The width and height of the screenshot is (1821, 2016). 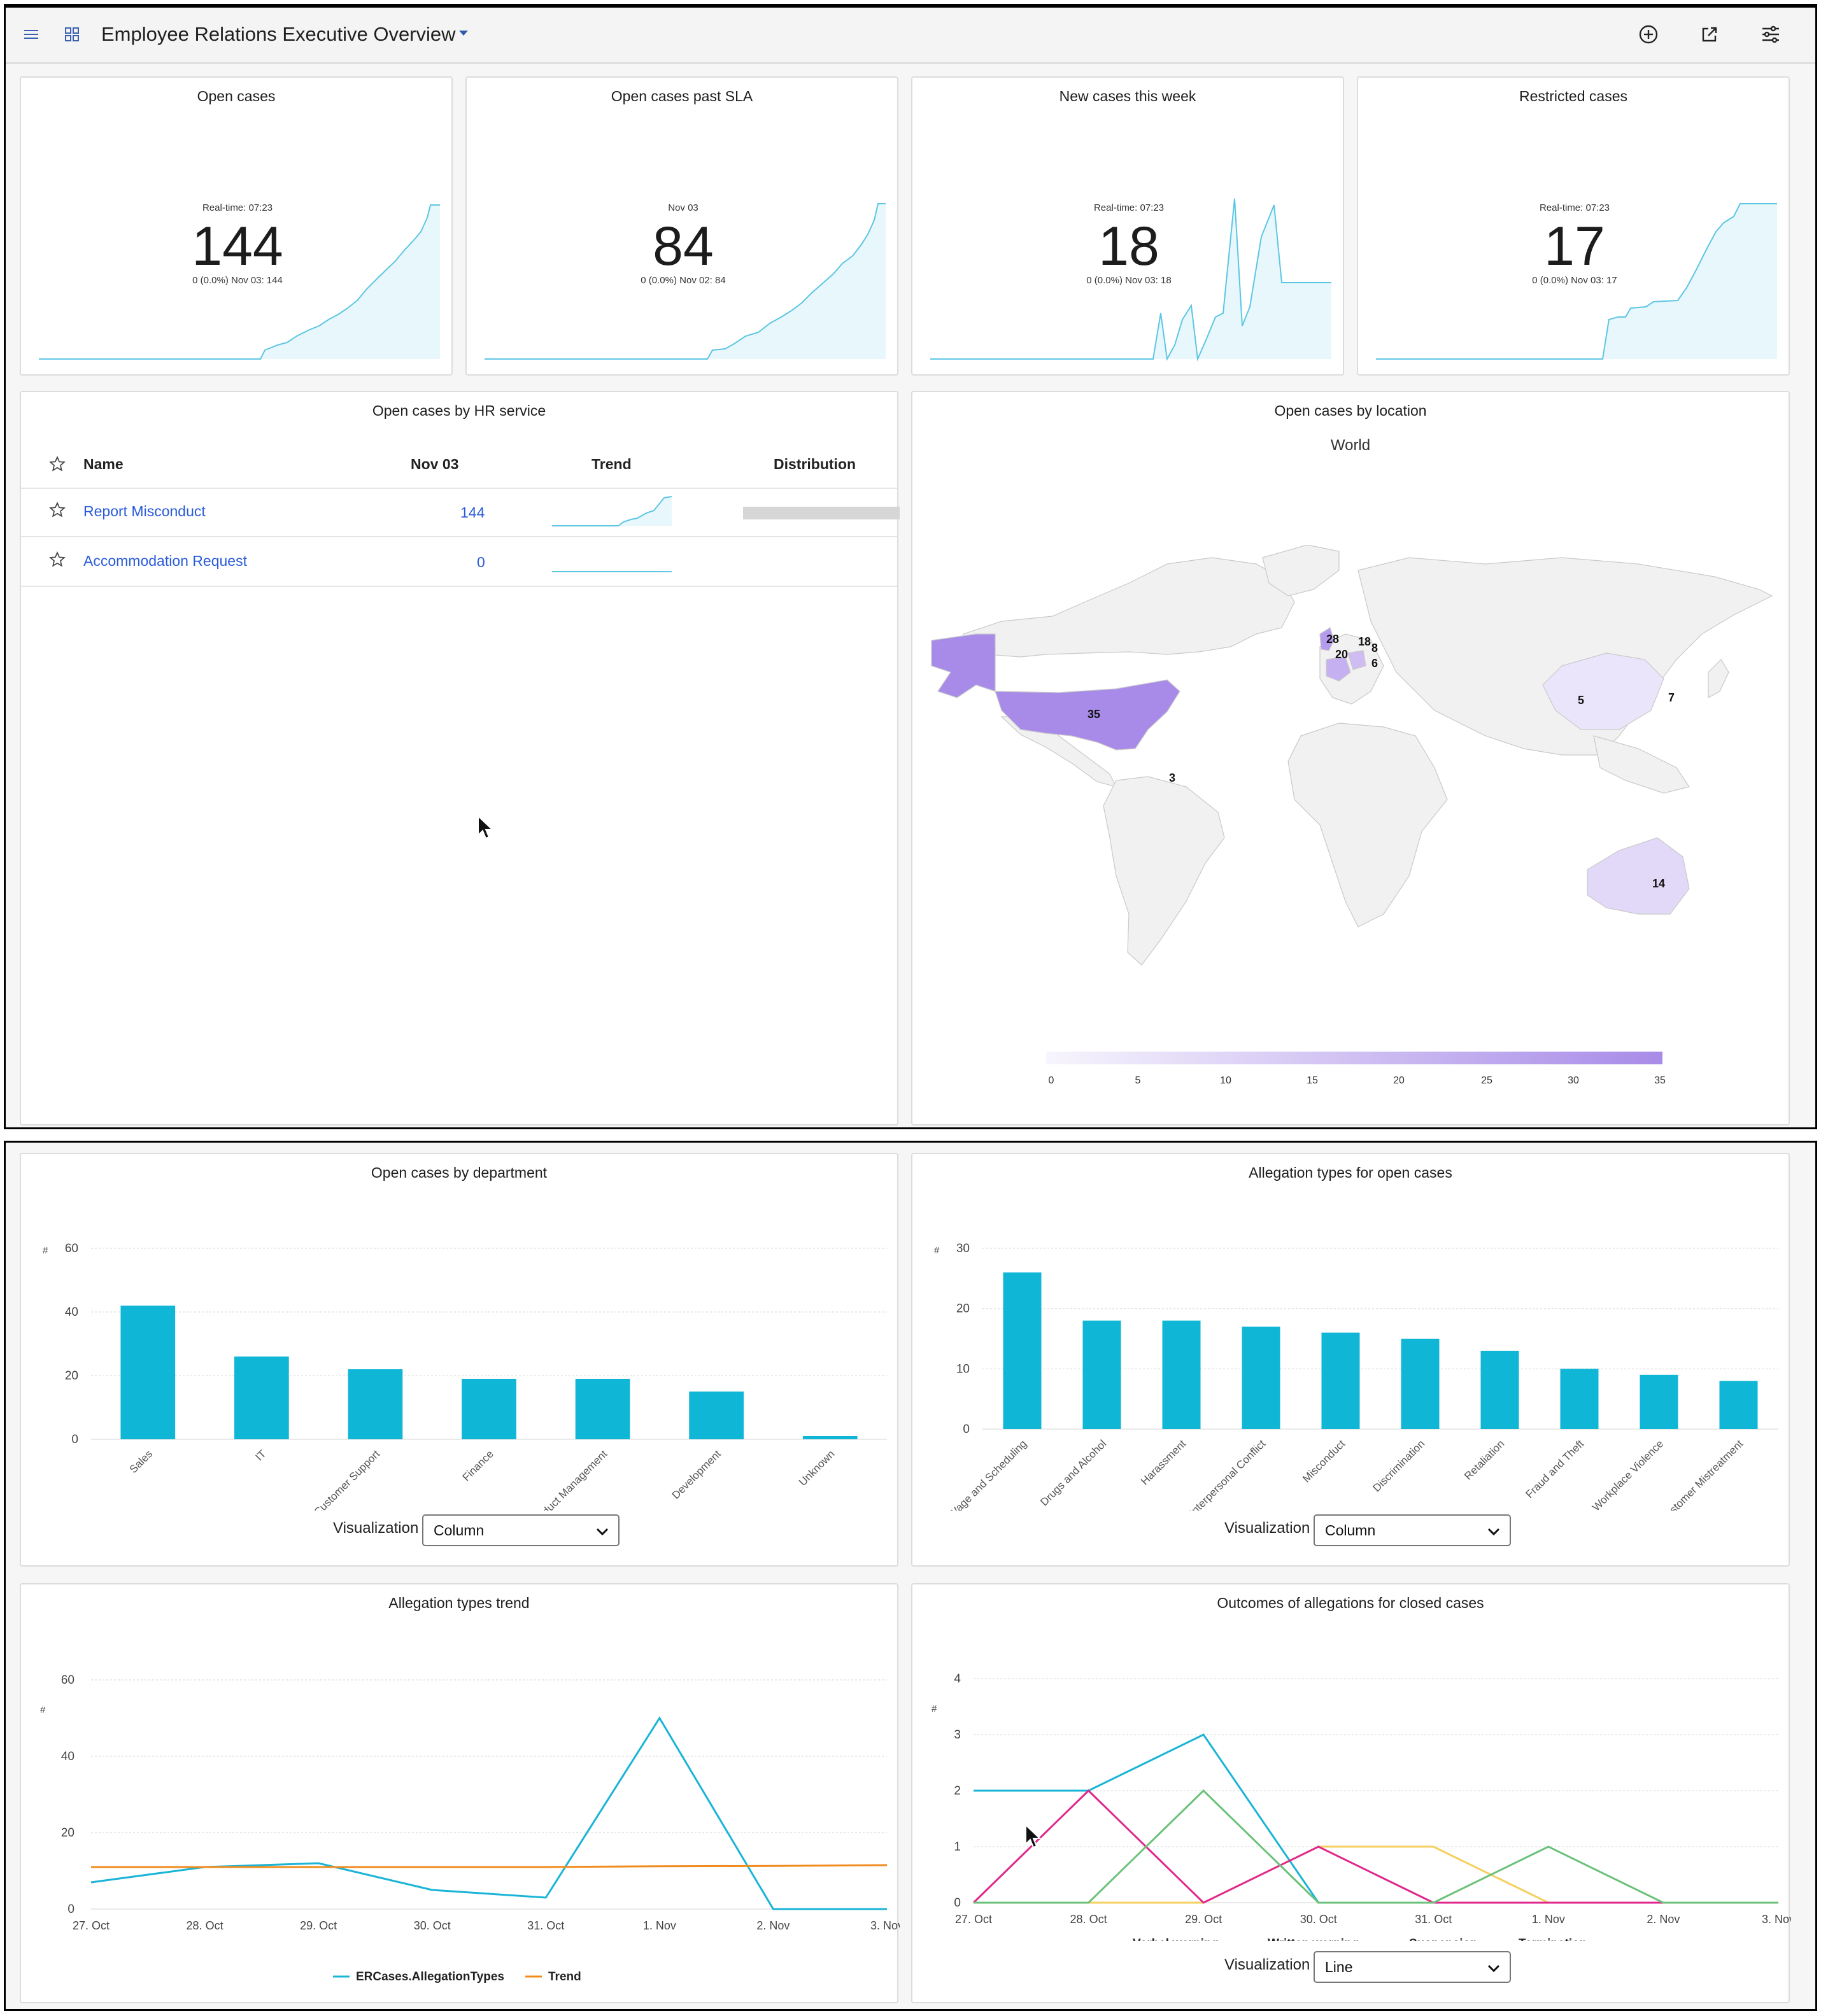 What do you see at coordinates (963, 1248) in the screenshot?
I see `y-tick-label: 30` at bounding box center [963, 1248].